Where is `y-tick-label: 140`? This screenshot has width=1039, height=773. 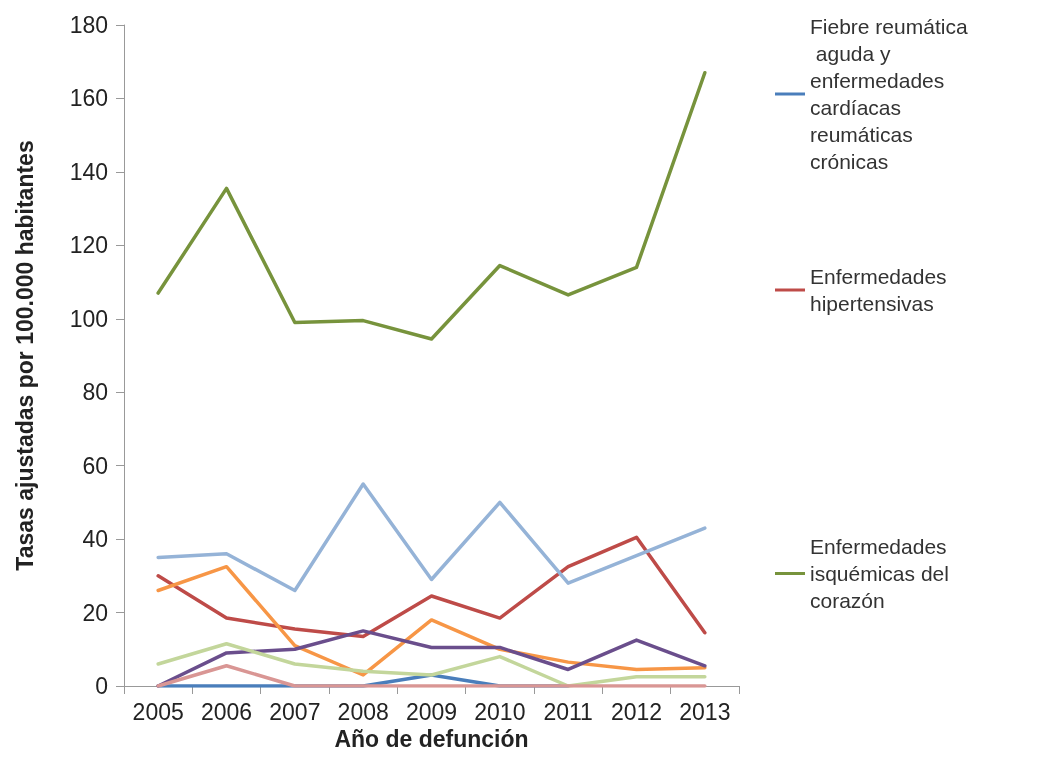
y-tick-label: 140 is located at coordinates (88, 171).